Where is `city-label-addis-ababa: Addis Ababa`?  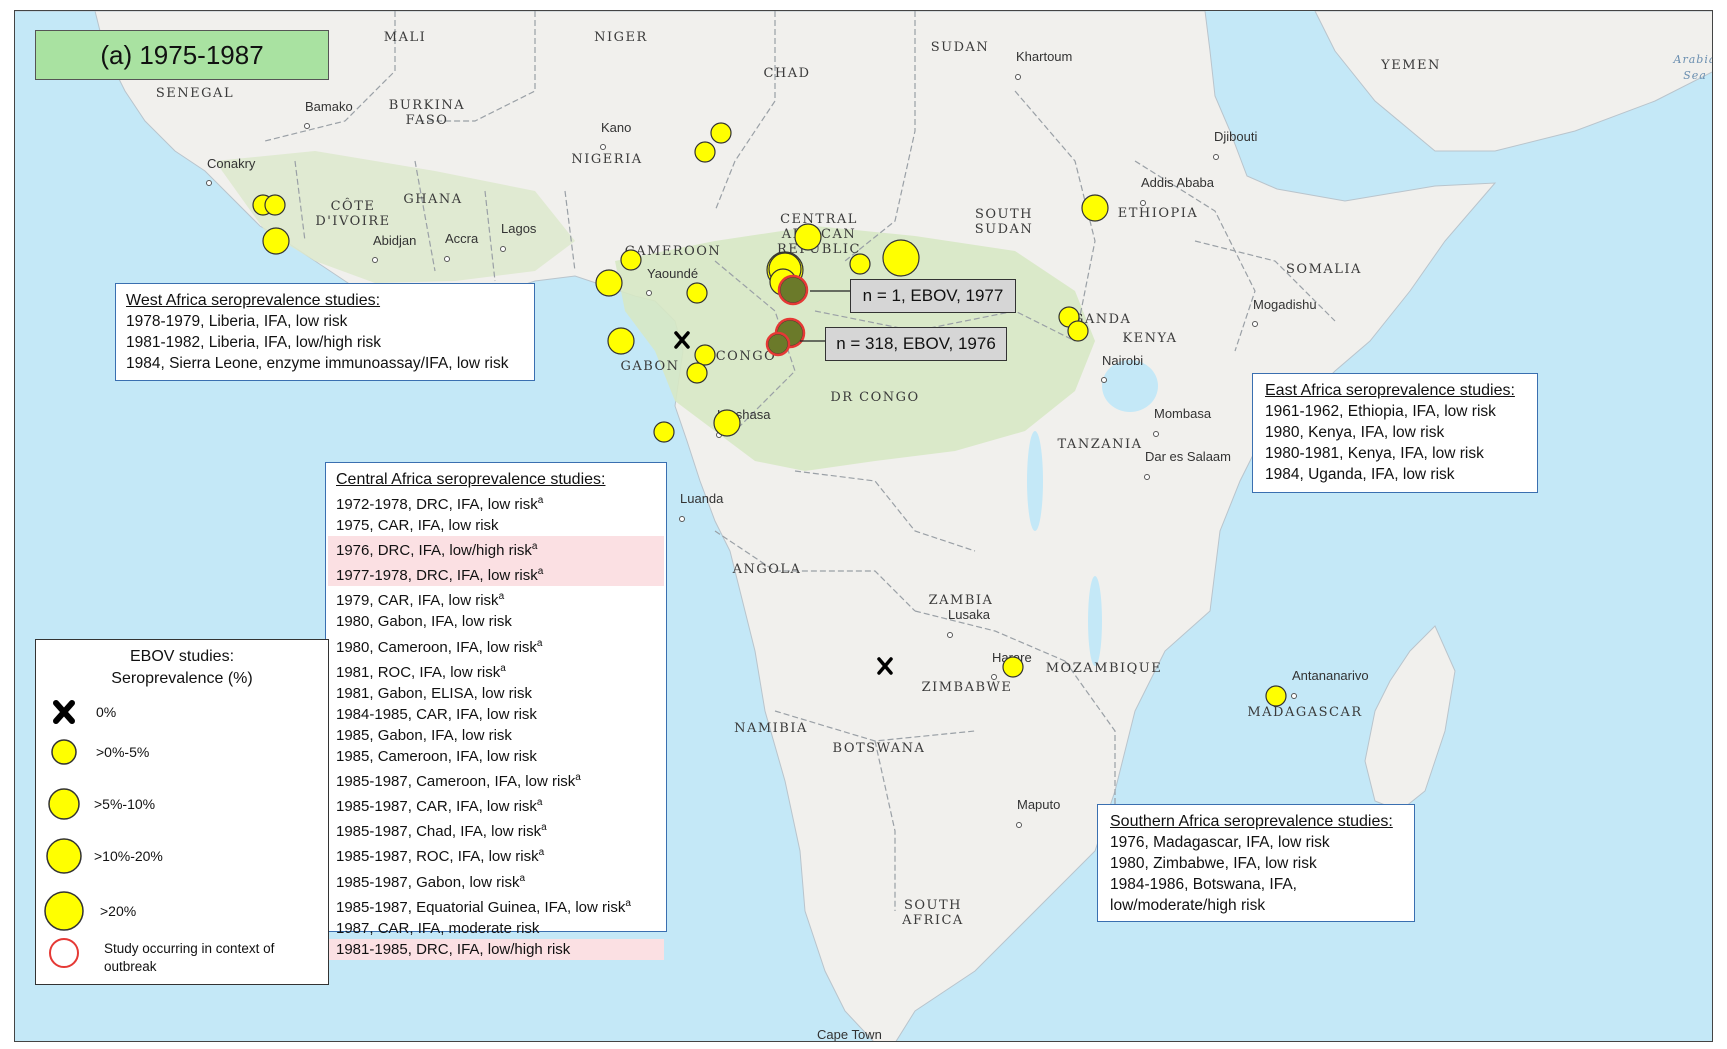 city-label-addis-ababa: Addis Ababa is located at coordinates (1178, 182).